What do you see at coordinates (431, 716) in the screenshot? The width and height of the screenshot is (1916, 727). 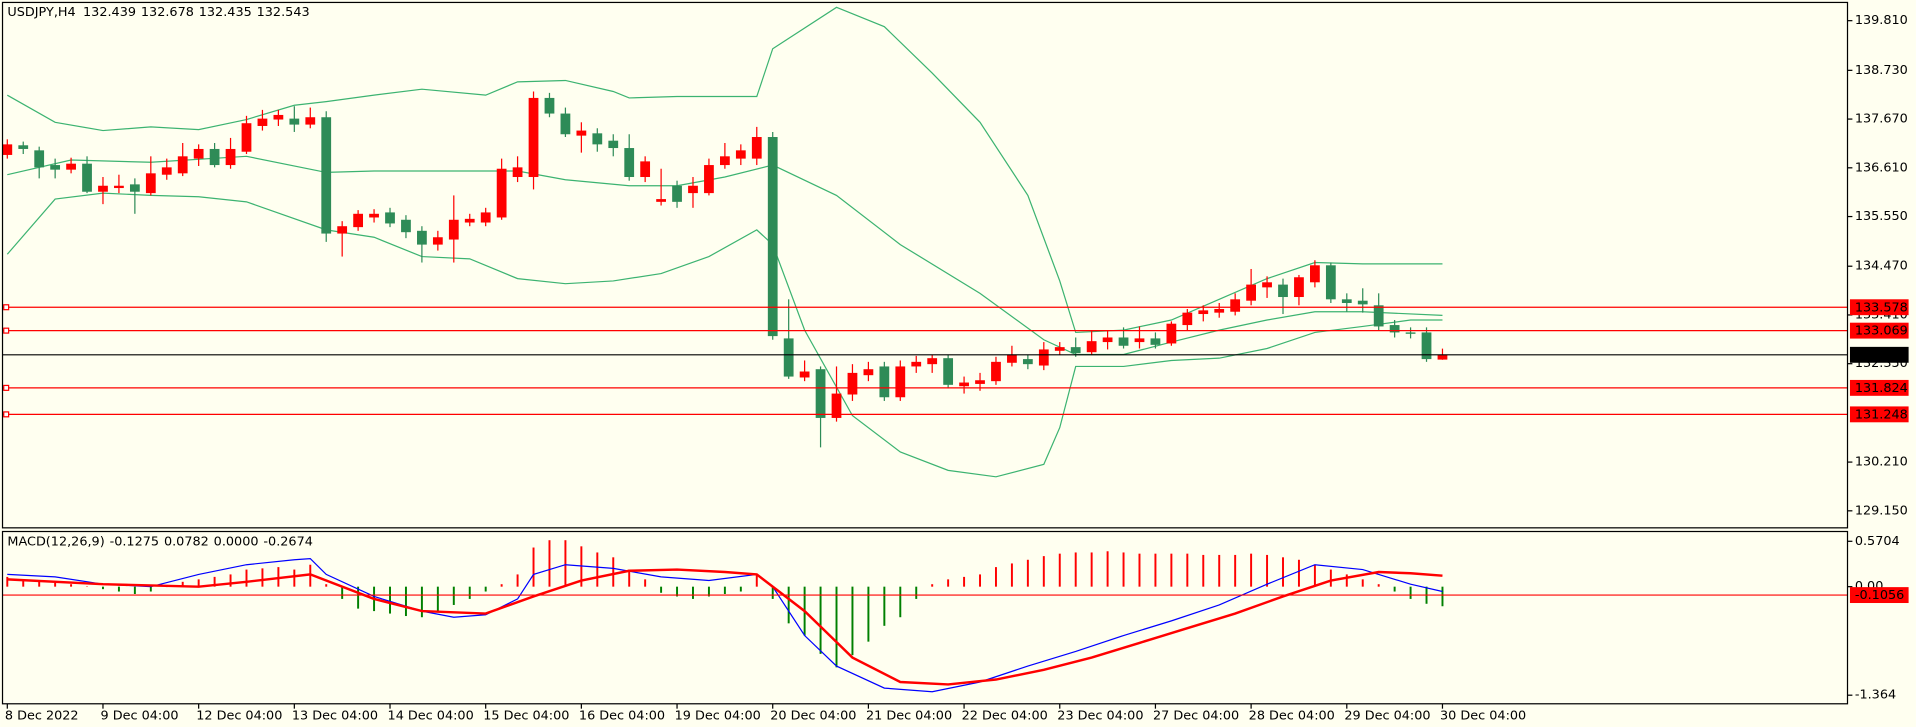 I see `x-tick-label: 14 Dec 04:00` at bounding box center [431, 716].